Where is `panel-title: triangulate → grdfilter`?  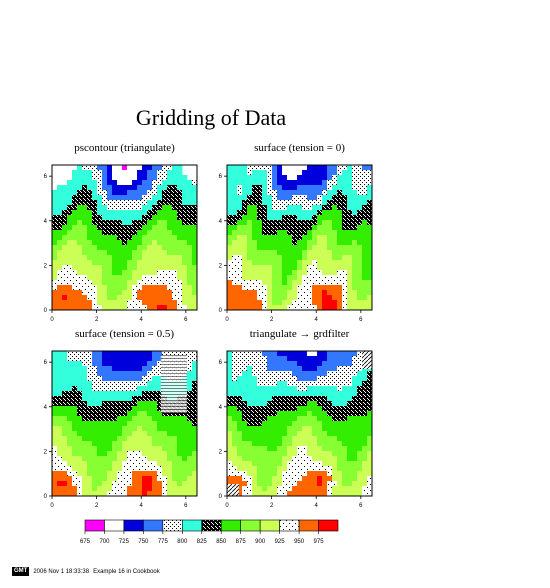 panel-title: triangulate → grdfilter is located at coordinates (300, 334).